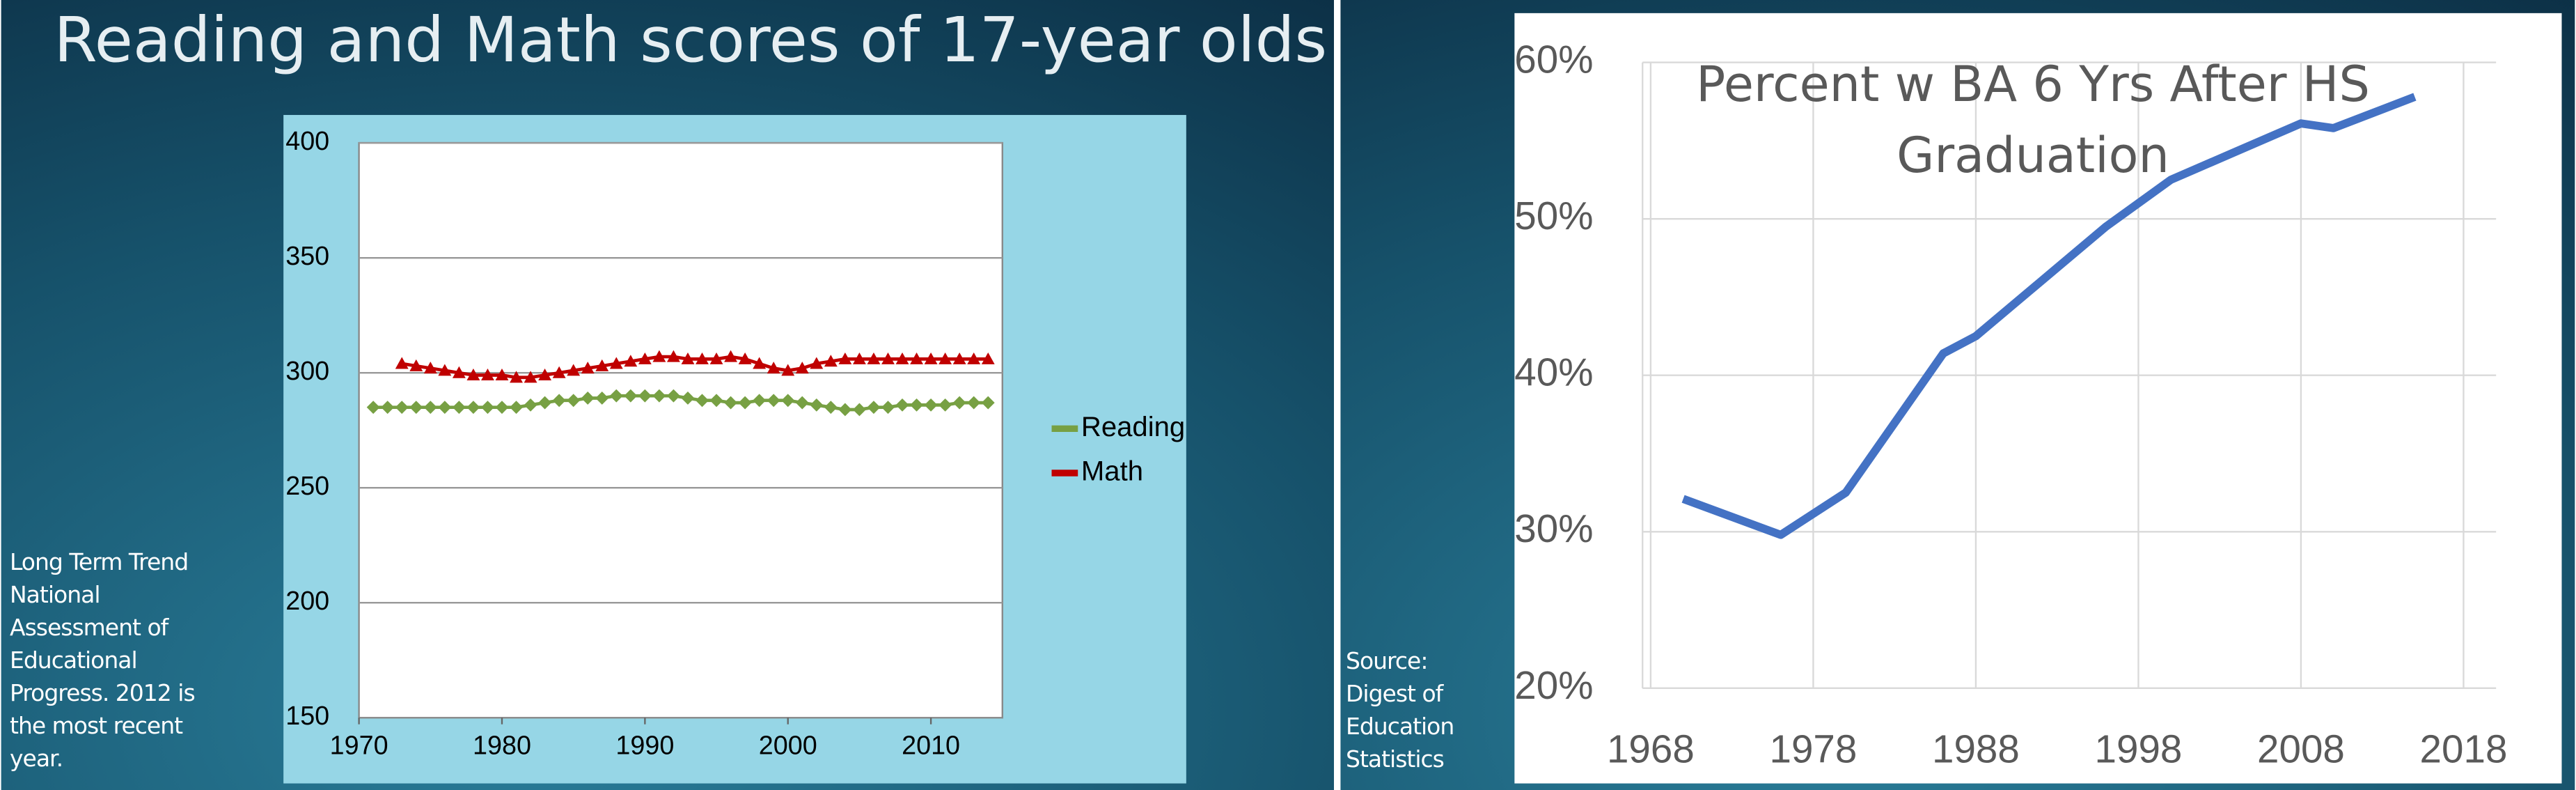 Image resolution: width=2576 pixels, height=790 pixels. I want to click on x-tick-label: 2008, so click(2301, 749).